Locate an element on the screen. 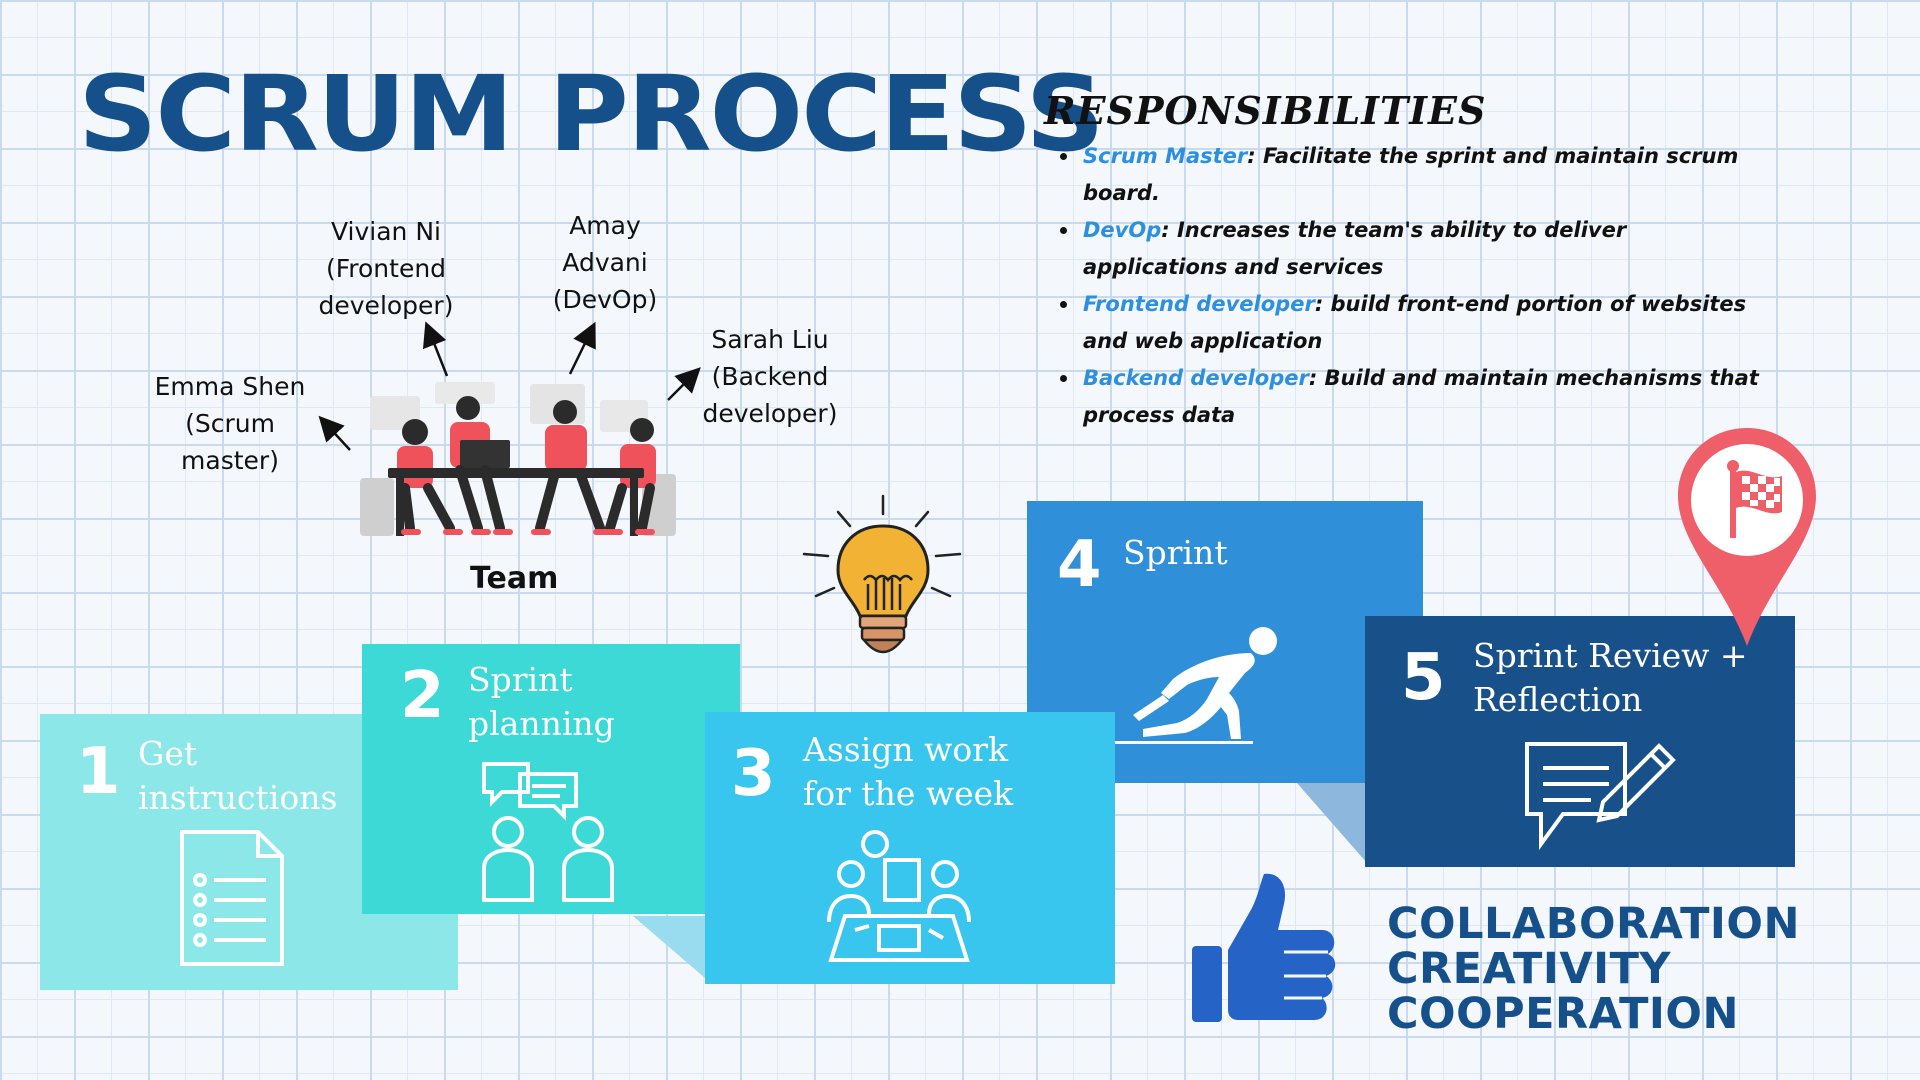 The height and width of the screenshot is (1080, 1920). step-3-number: 3 is located at coordinates (753, 774).